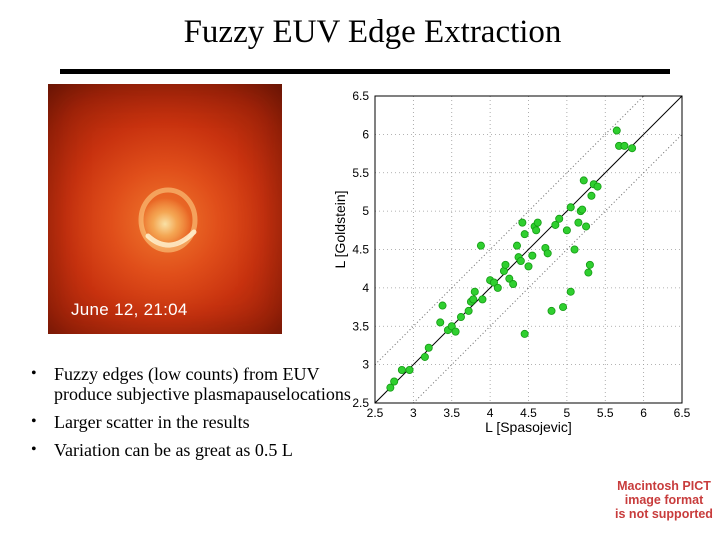 This screenshot has height=540, width=720. I want to click on y-tick-label: 5, so click(365, 211).